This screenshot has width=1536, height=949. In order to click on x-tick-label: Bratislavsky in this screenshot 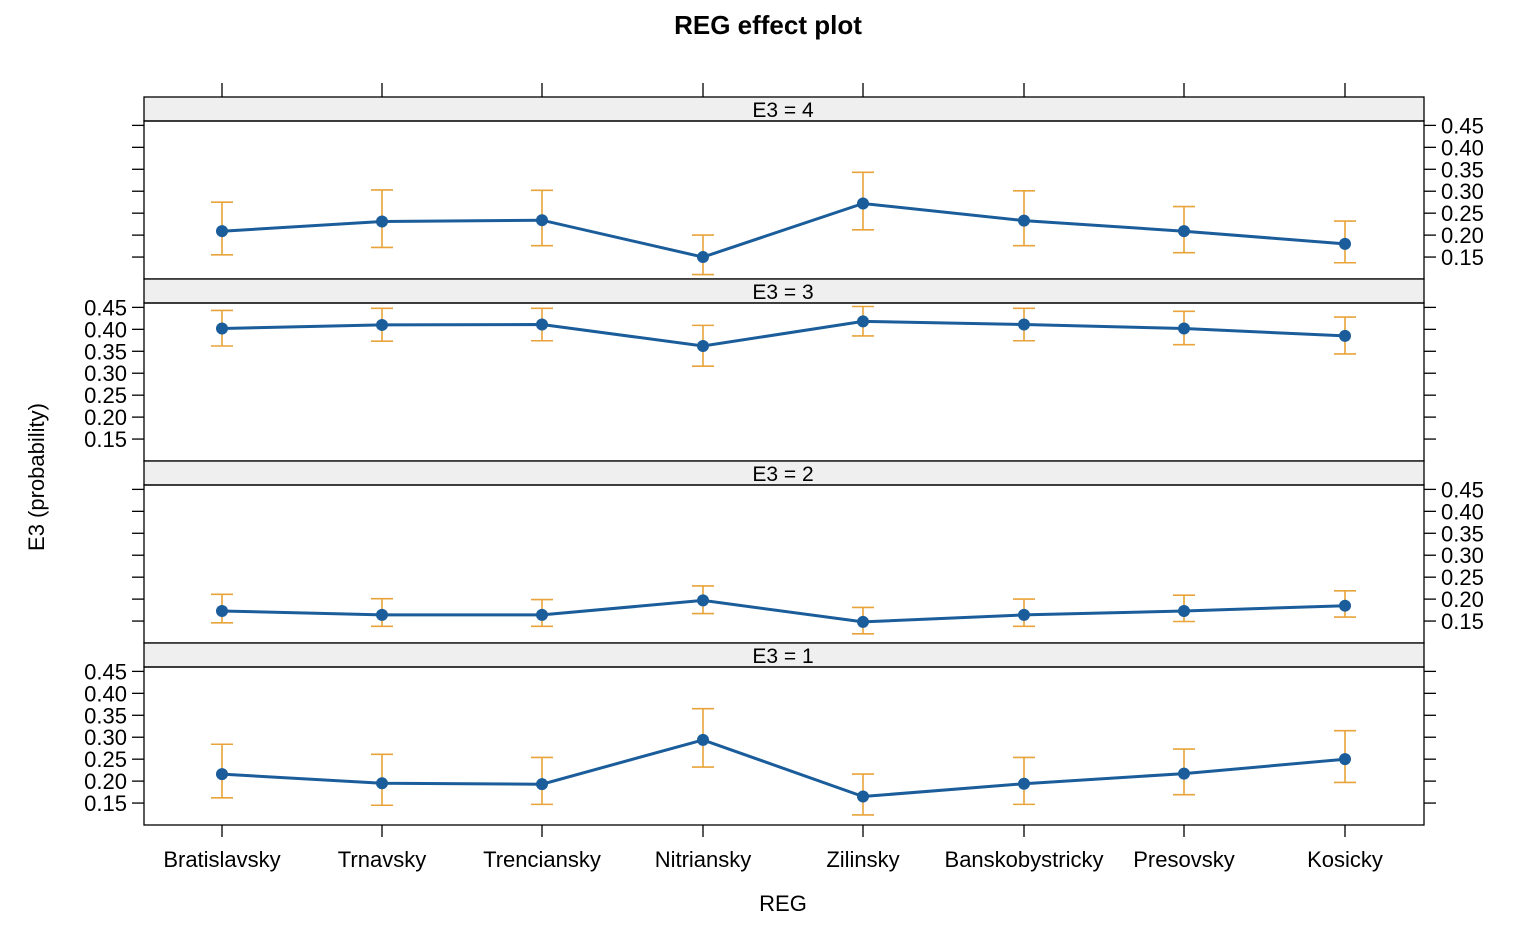, I will do `click(221, 859)`.